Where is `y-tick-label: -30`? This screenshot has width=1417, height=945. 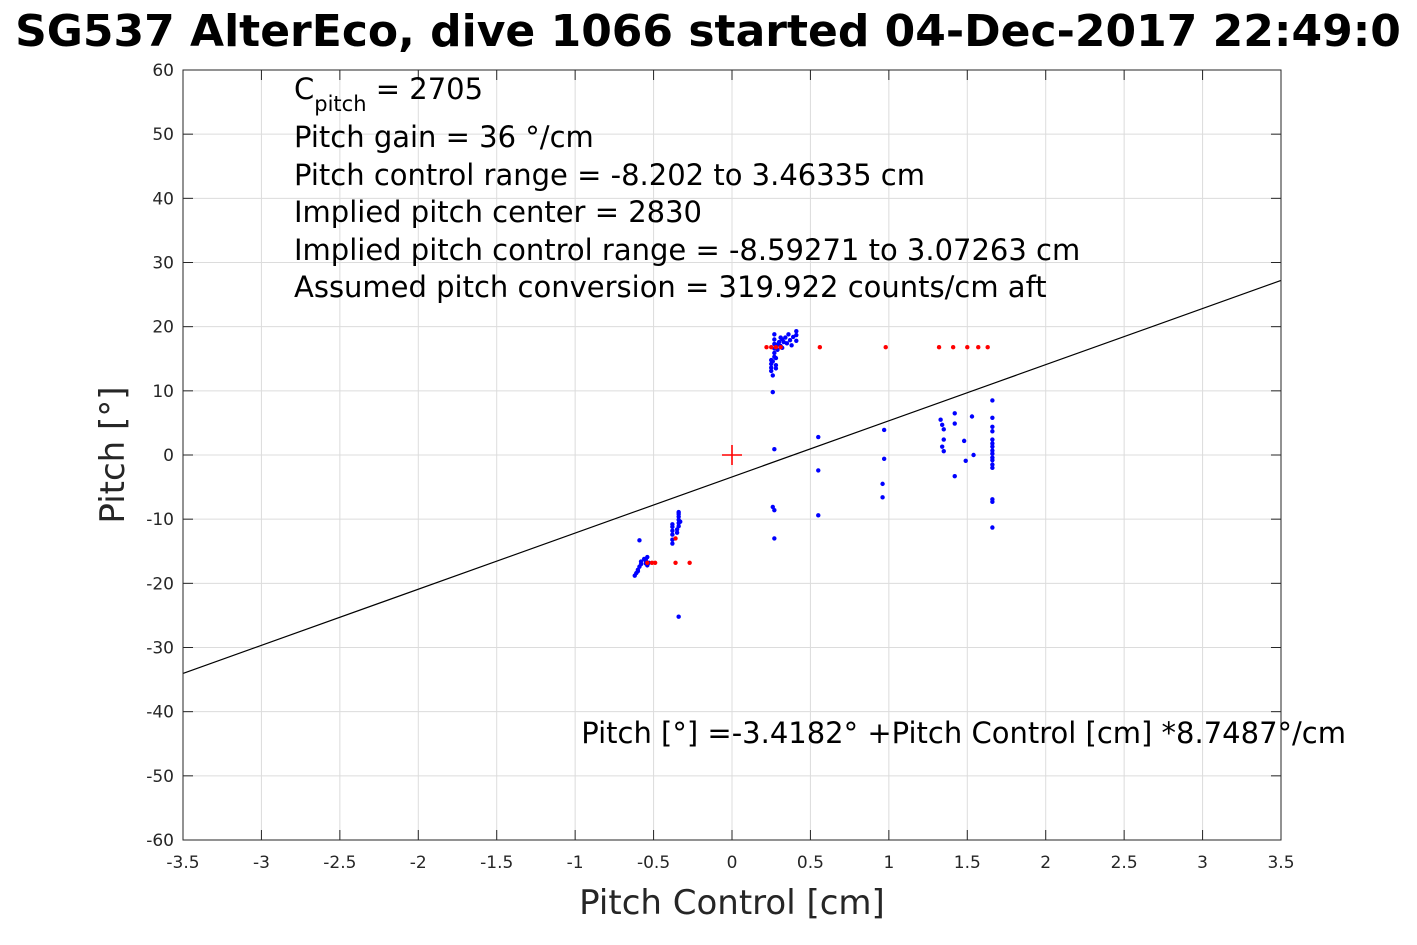 y-tick-label: -30 is located at coordinates (160, 649).